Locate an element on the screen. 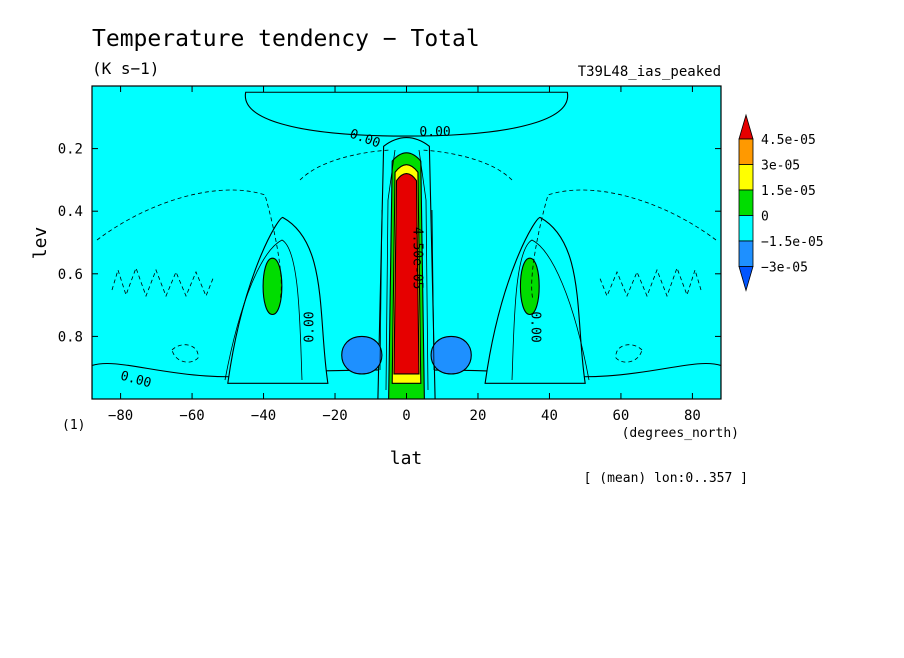  x-tick-label-7: 60 is located at coordinates (621, 416).